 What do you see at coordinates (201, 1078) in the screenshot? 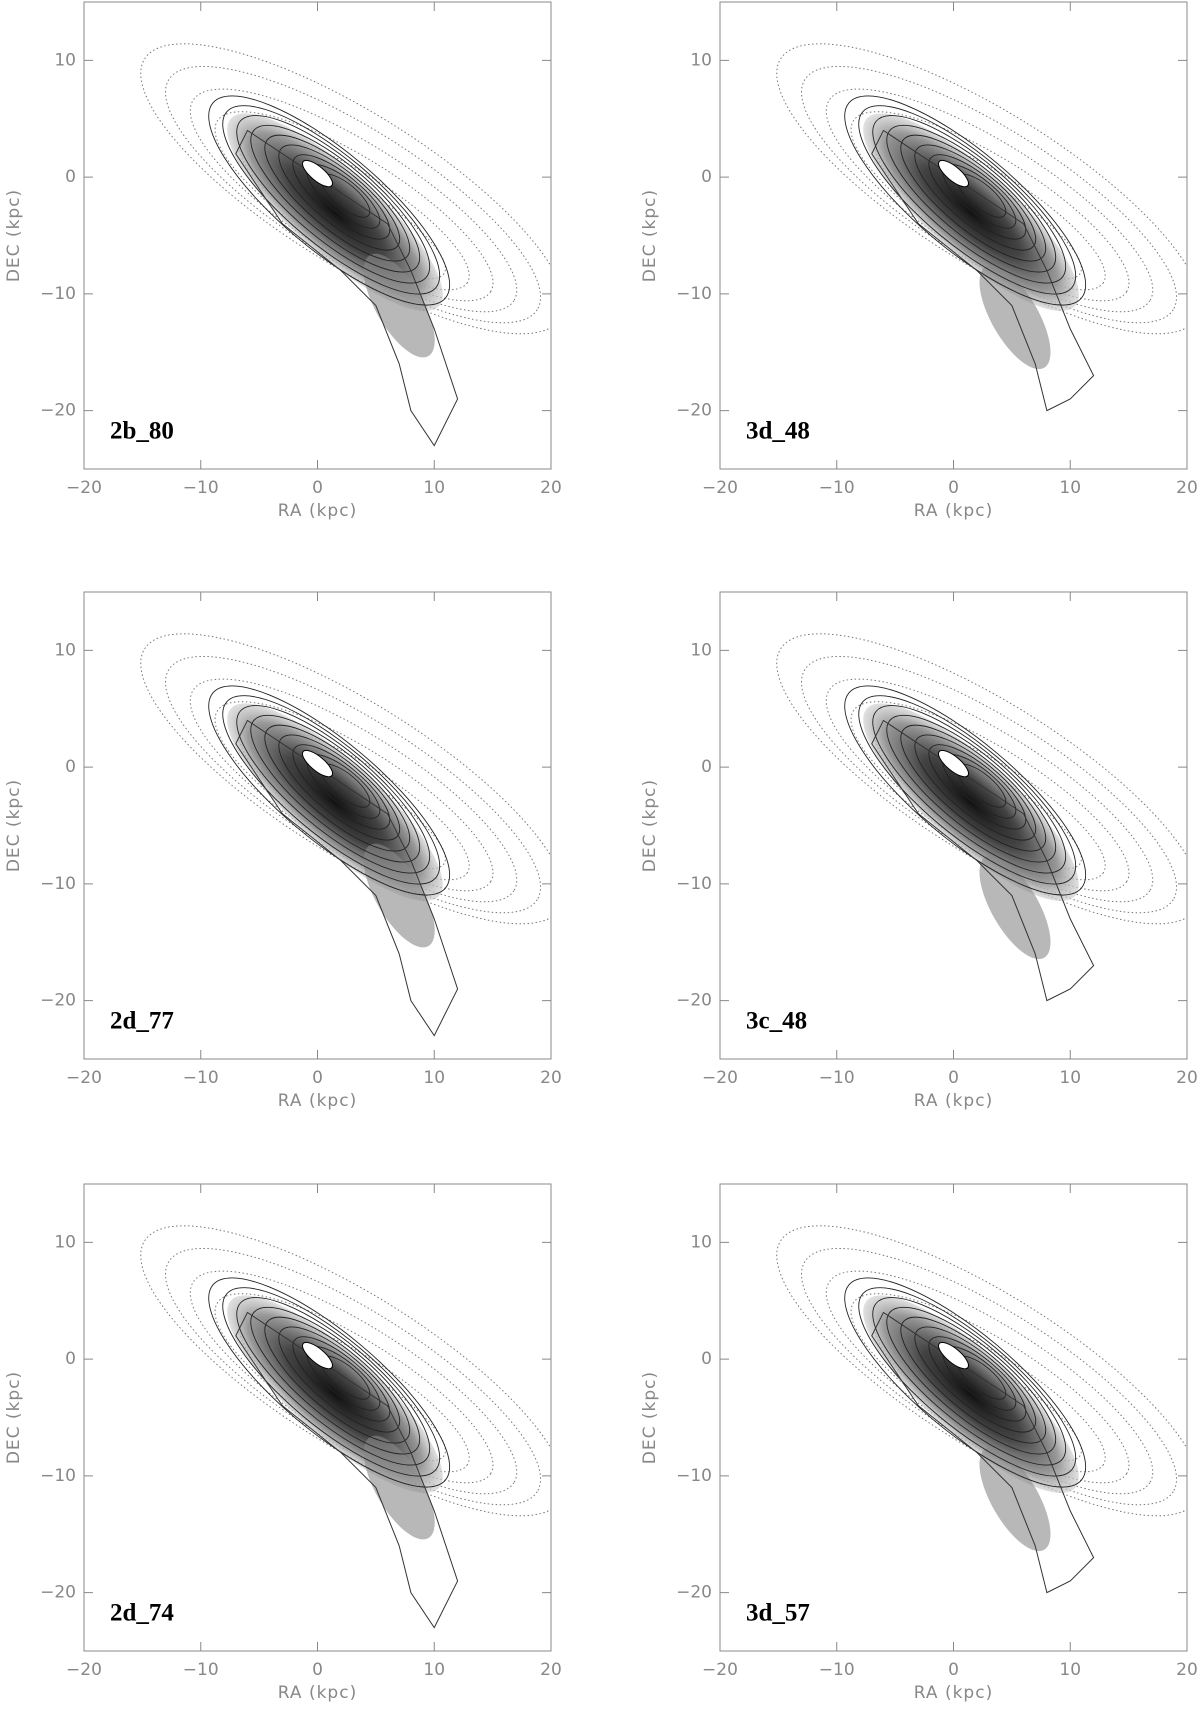
I see `x-tick-label: −10` at bounding box center [201, 1078].